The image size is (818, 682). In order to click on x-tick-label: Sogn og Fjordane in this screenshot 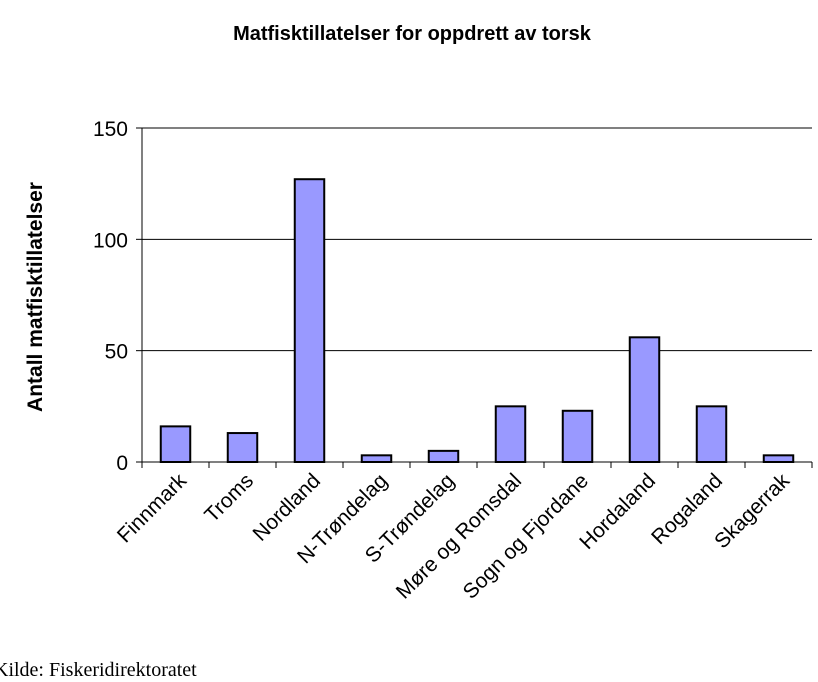, I will do `click(526, 536)`.